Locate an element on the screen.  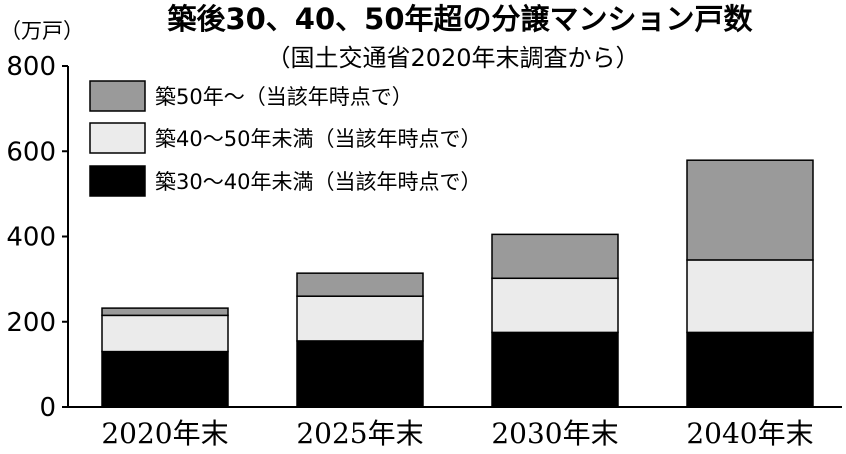
legend-background is located at coordinates (287, 147).